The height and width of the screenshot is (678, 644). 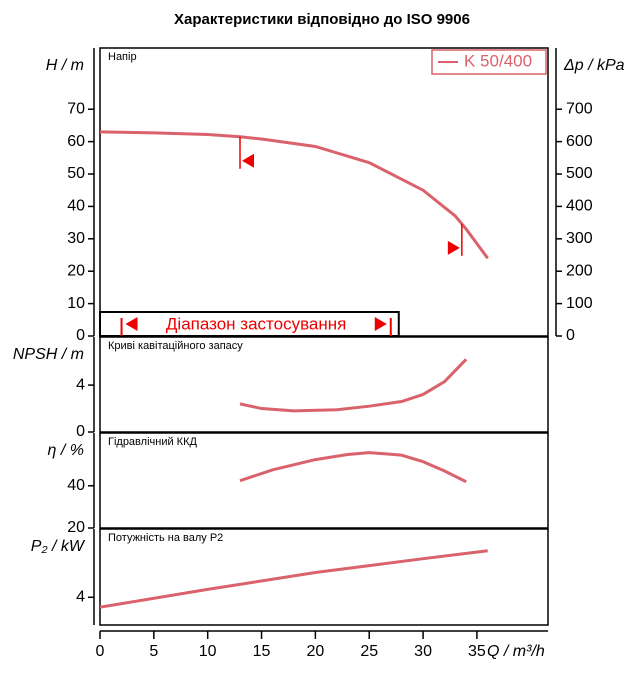 I want to click on x-tick-label: 25, so click(x=369, y=651).